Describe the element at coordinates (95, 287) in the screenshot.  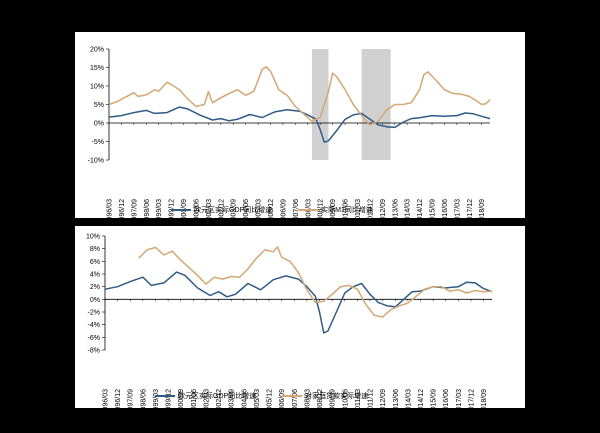
I see `y-tick-label: 2%` at that location.